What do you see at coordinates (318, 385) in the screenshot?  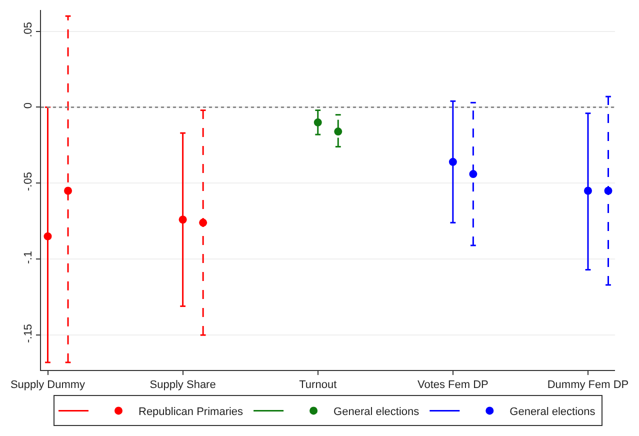 I see `x-tick-label: Turnout` at bounding box center [318, 385].